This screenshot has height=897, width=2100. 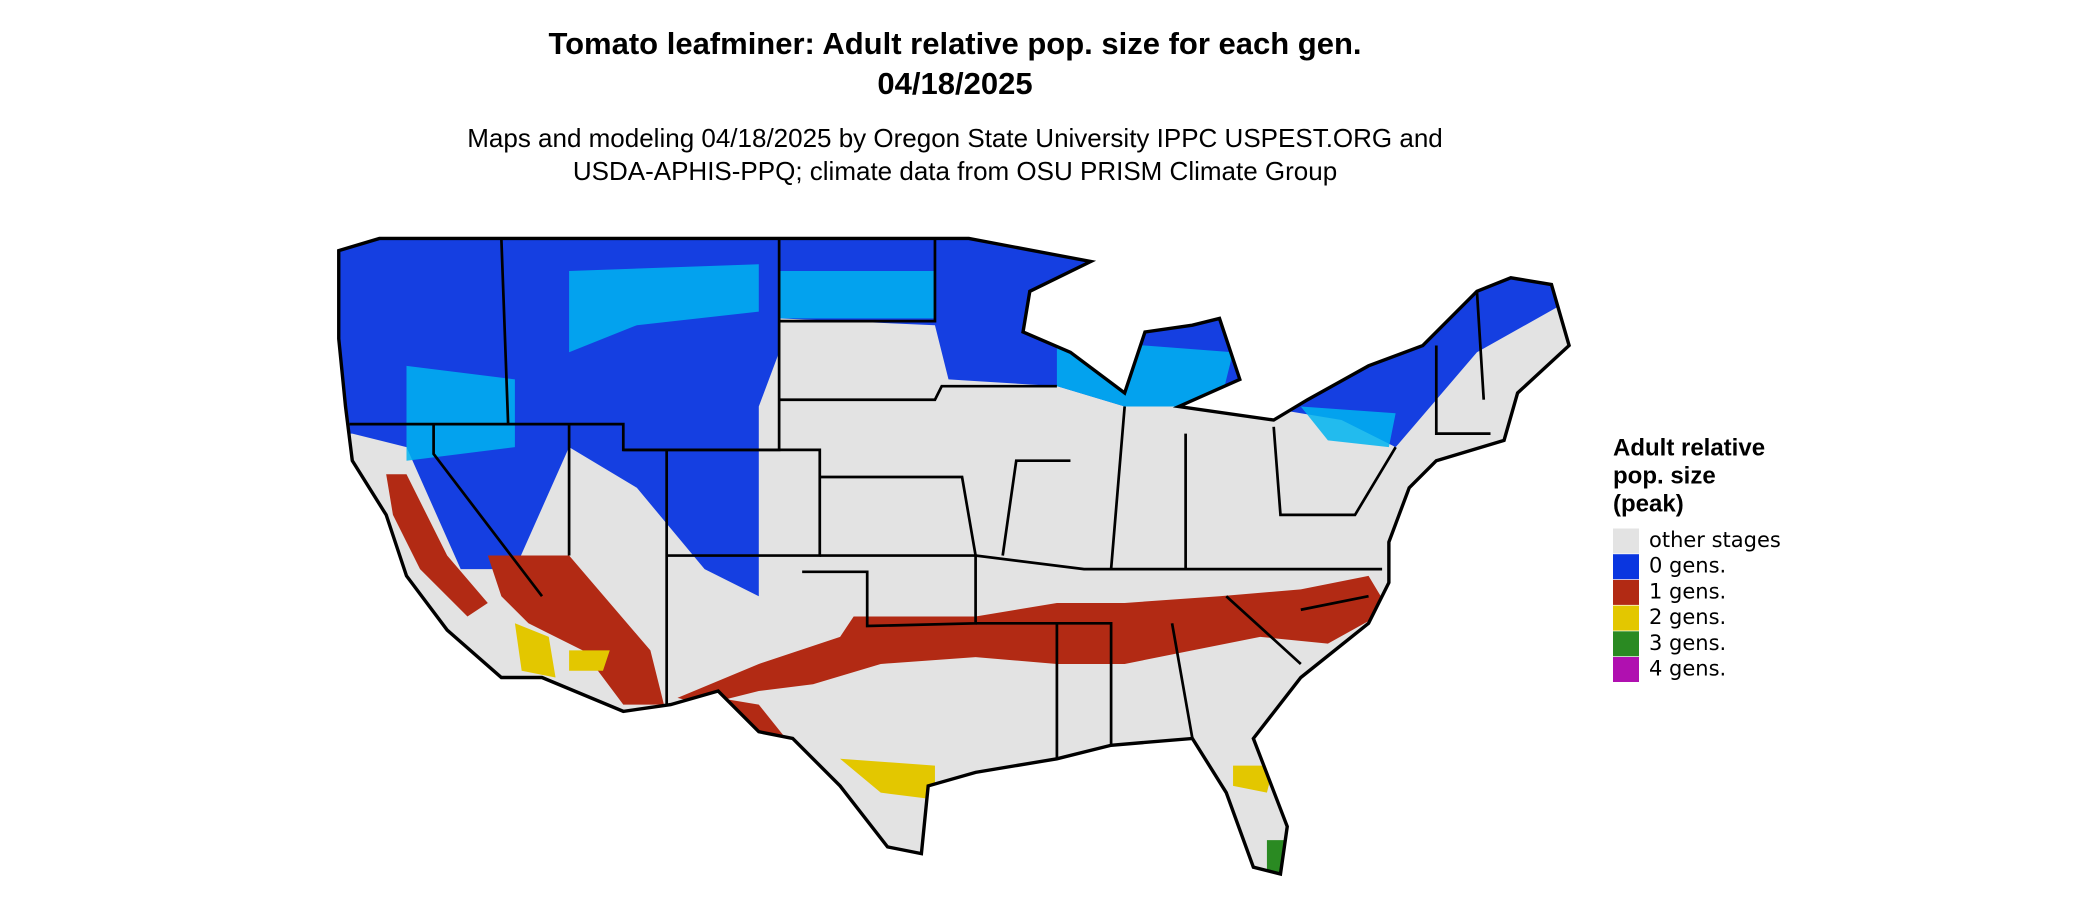 What do you see at coordinates (1687, 669) in the screenshot?
I see `legend-label: 4 gens.` at bounding box center [1687, 669].